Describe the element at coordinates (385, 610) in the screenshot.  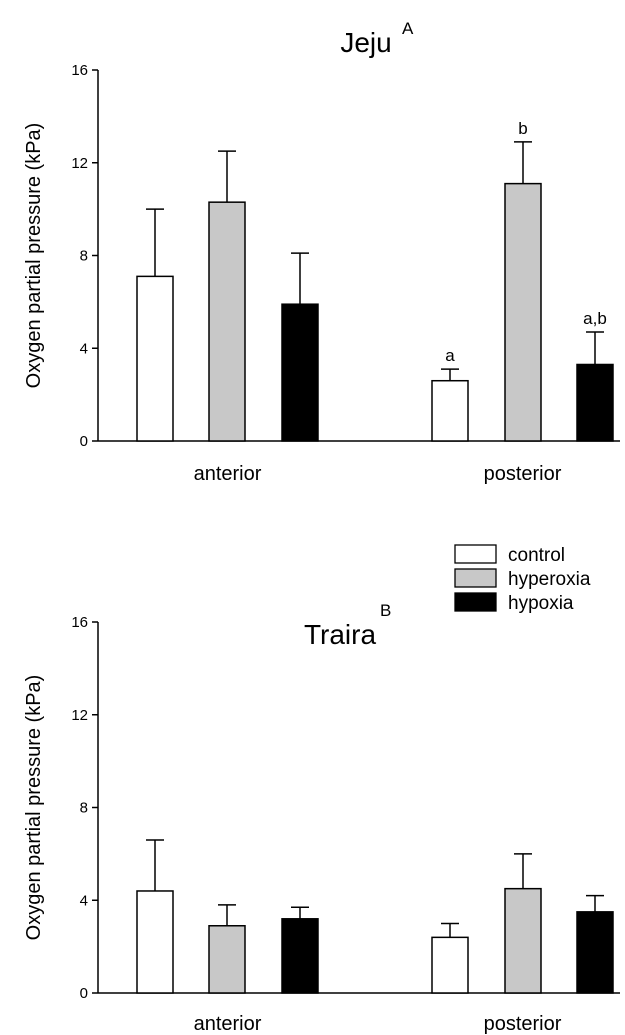
I see `chart-title-superscript: B` at that location.